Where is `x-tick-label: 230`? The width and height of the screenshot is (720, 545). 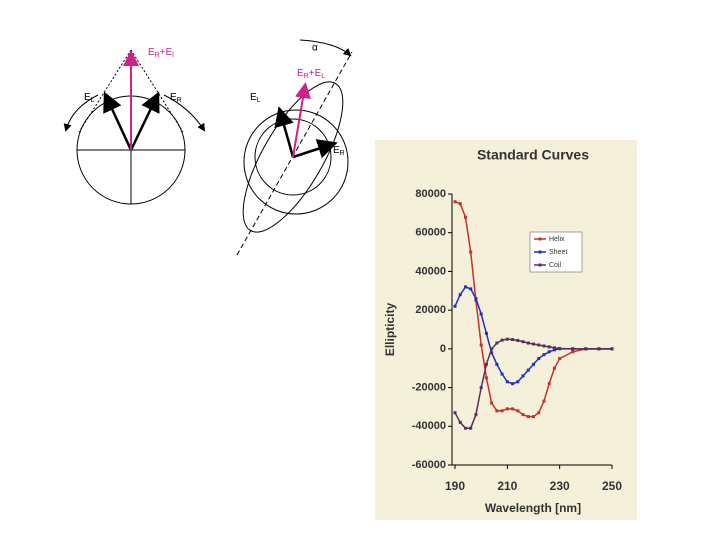
x-tick-label: 230 is located at coordinates (560, 486).